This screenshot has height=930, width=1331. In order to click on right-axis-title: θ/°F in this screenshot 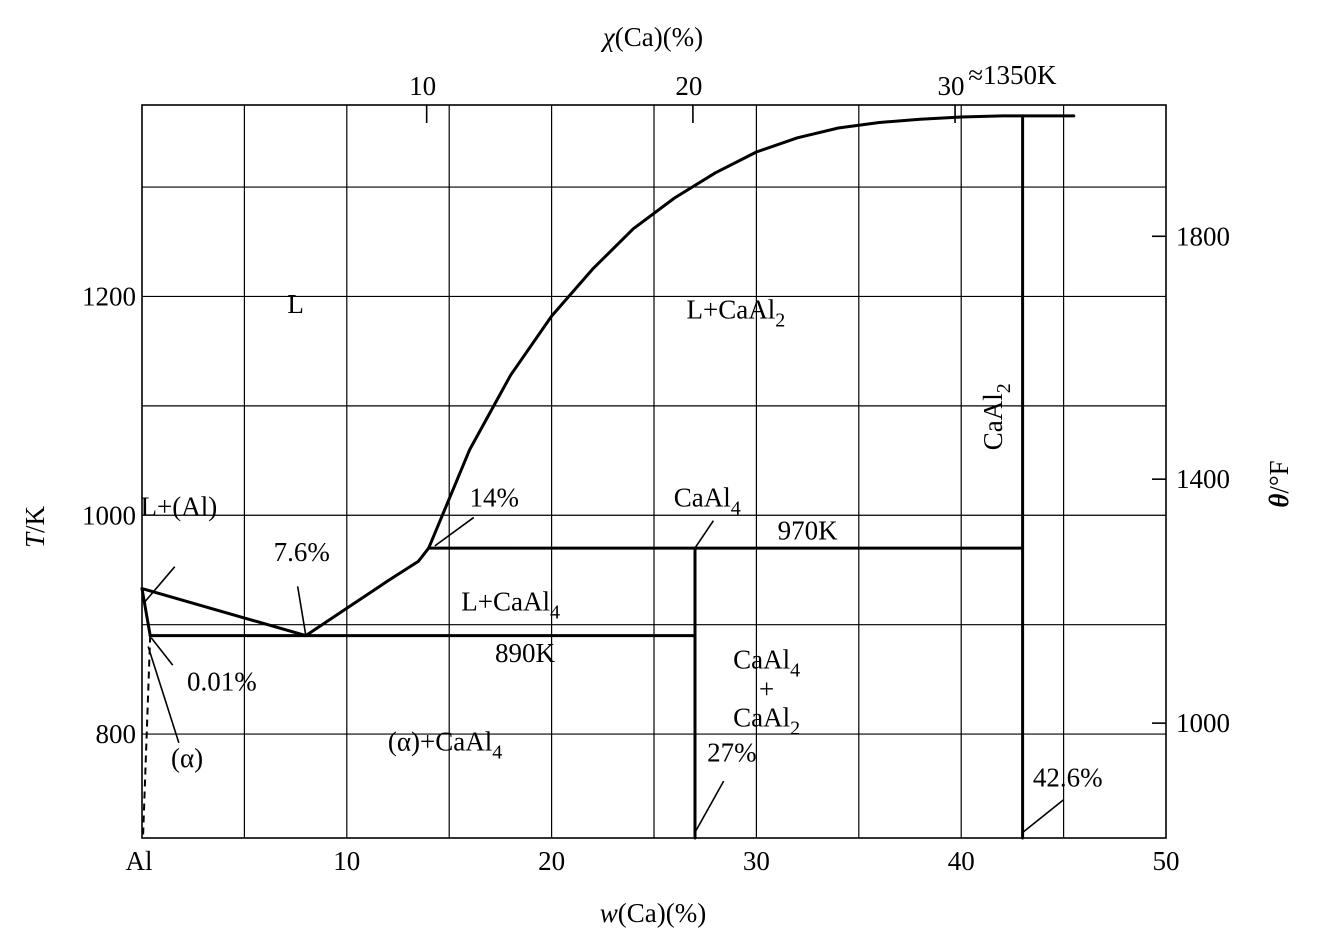, I will do `click(1279, 483)`.